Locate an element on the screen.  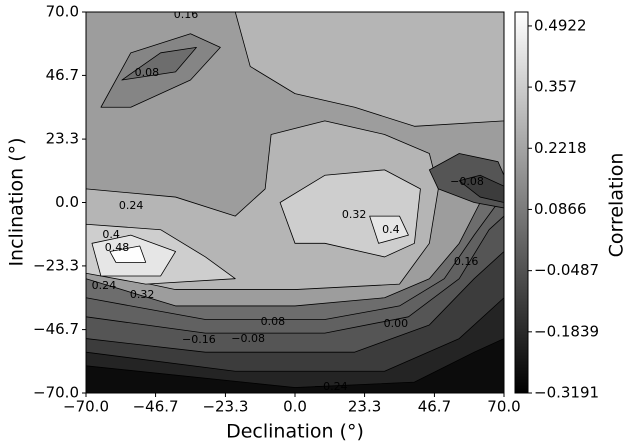
x-tick-label: 70.0 is located at coordinates (503, 407).